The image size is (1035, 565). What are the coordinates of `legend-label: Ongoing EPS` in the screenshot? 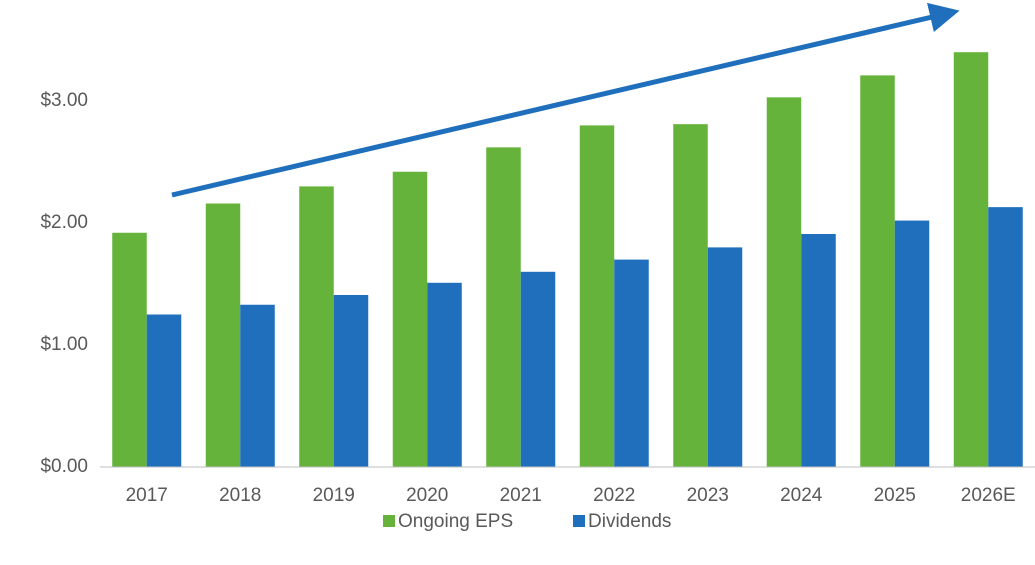 It's located at (455, 521).